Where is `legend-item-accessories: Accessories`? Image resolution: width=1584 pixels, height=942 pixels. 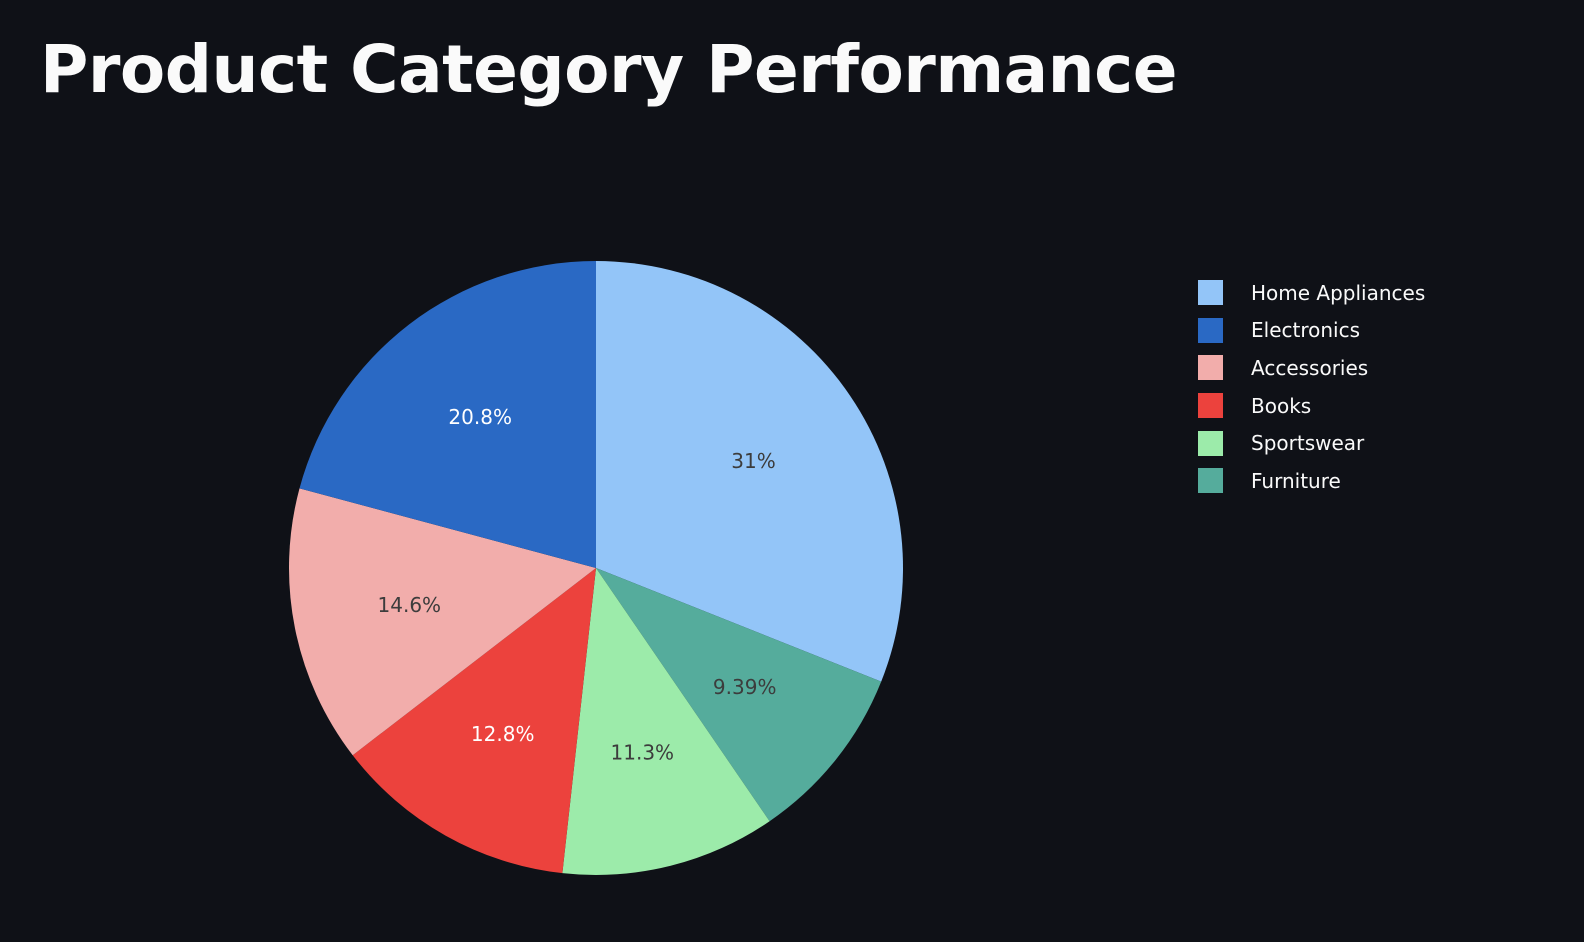
legend-item-accessories: Accessories is located at coordinates (1311, 368).